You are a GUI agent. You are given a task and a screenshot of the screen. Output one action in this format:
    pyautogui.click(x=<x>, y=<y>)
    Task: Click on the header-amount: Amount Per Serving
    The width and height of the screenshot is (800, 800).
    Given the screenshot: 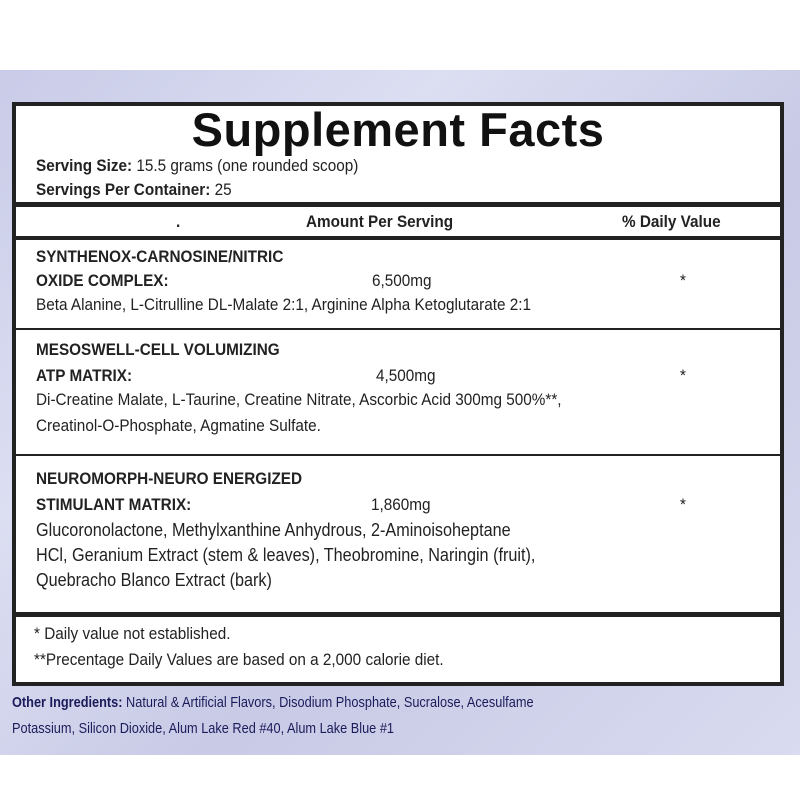 What is the action you would take?
    pyautogui.click(x=380, y=221)
    